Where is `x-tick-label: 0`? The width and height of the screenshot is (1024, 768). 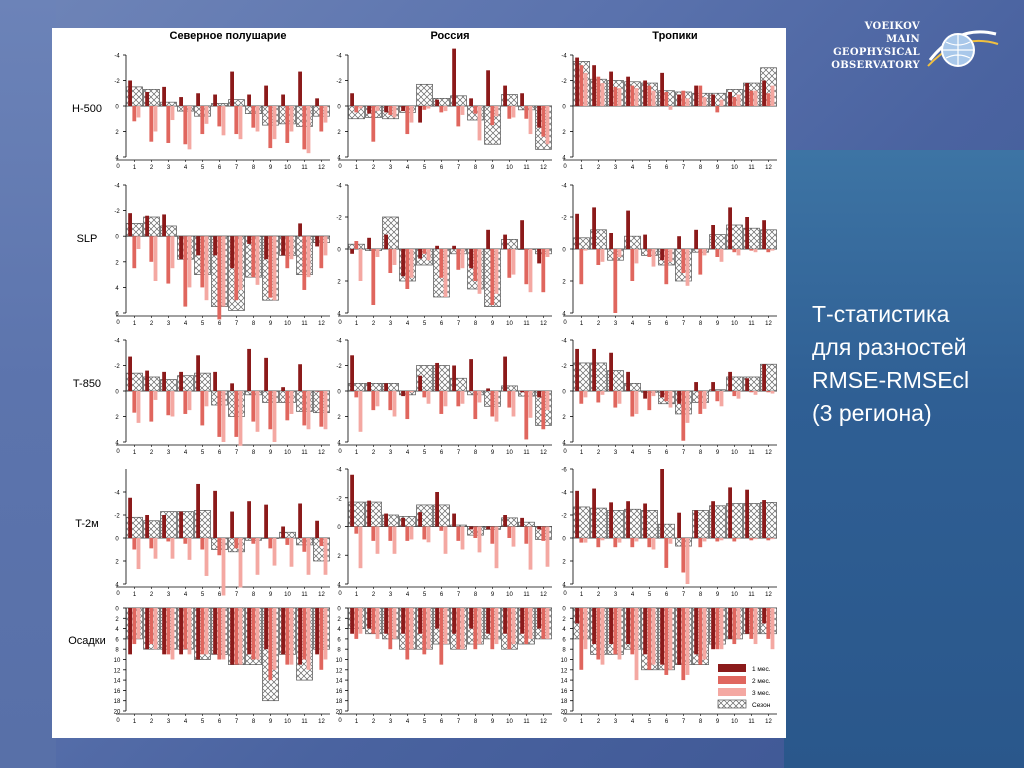
x-tick-label: 0 is located at coordinates (340, 323).